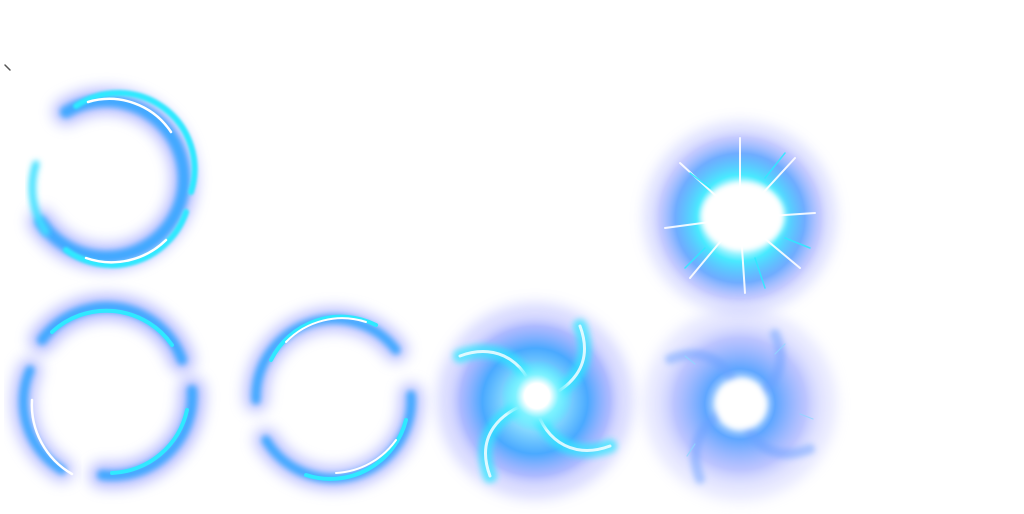 The width and height of the screenshot is (1024, 514). I want to click on vortex-fade, so click(740, 409).